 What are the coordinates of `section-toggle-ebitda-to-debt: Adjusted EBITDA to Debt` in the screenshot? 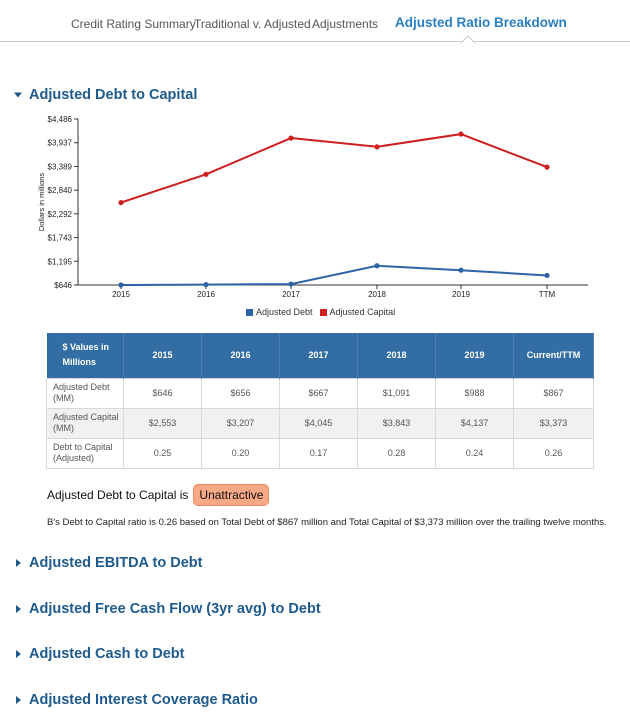 It's located at (107, 563).